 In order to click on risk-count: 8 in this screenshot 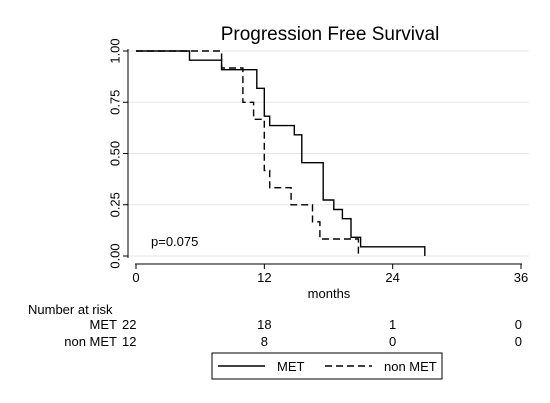, I will do `click(264, 341)`.